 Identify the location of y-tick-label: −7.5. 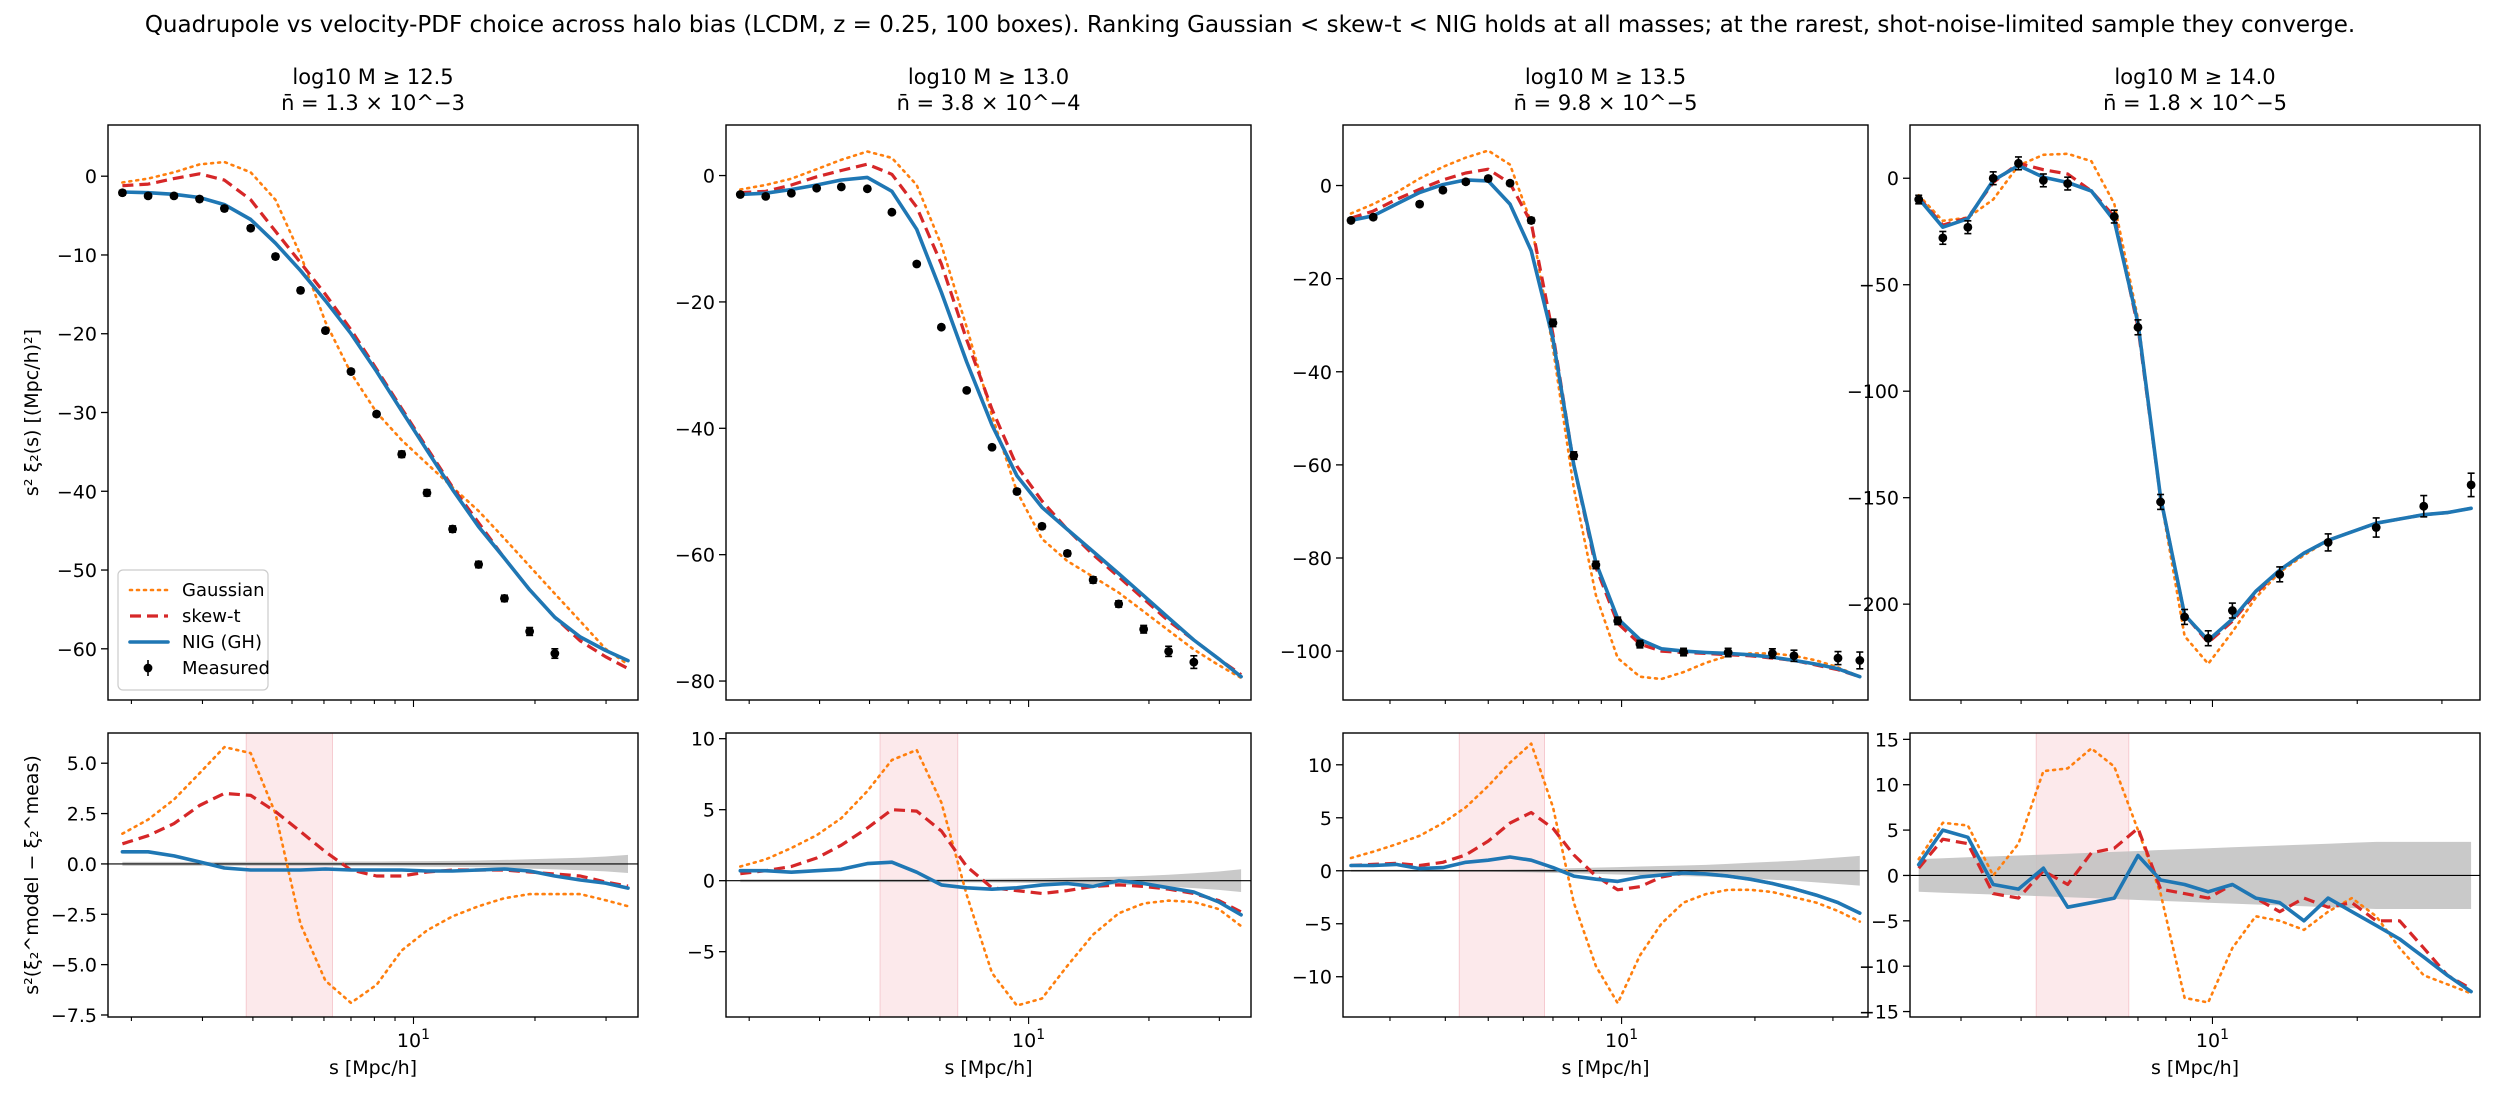
(74, 1016).